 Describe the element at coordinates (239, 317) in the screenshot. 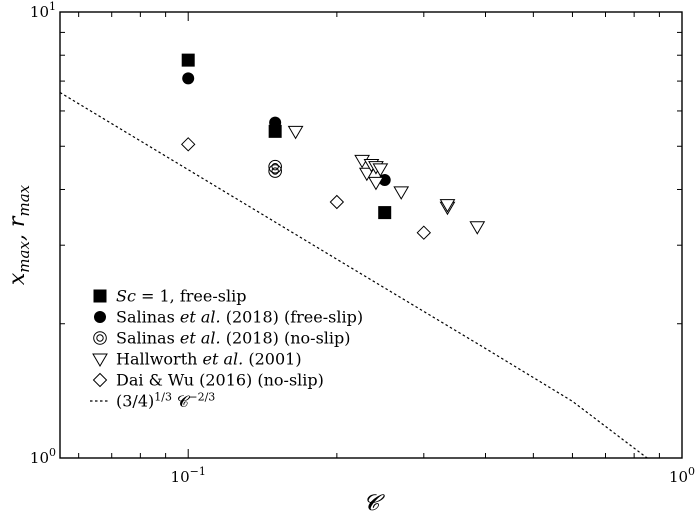

I see `legend-label-salinas-free: Salinas et al. (2018) (free-slip)` at that location.